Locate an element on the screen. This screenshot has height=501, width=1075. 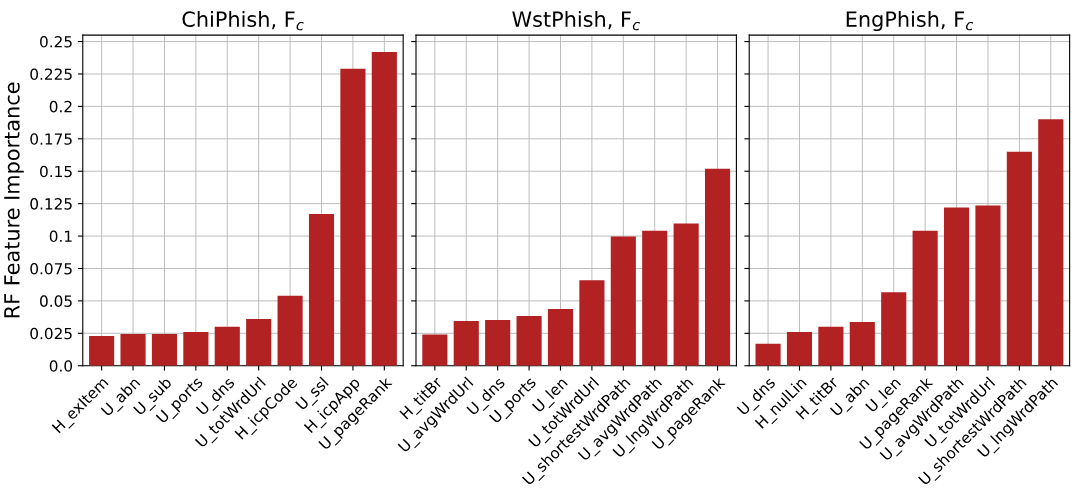
y-tick-label: 0.1 is located at coordinates (60, 236).